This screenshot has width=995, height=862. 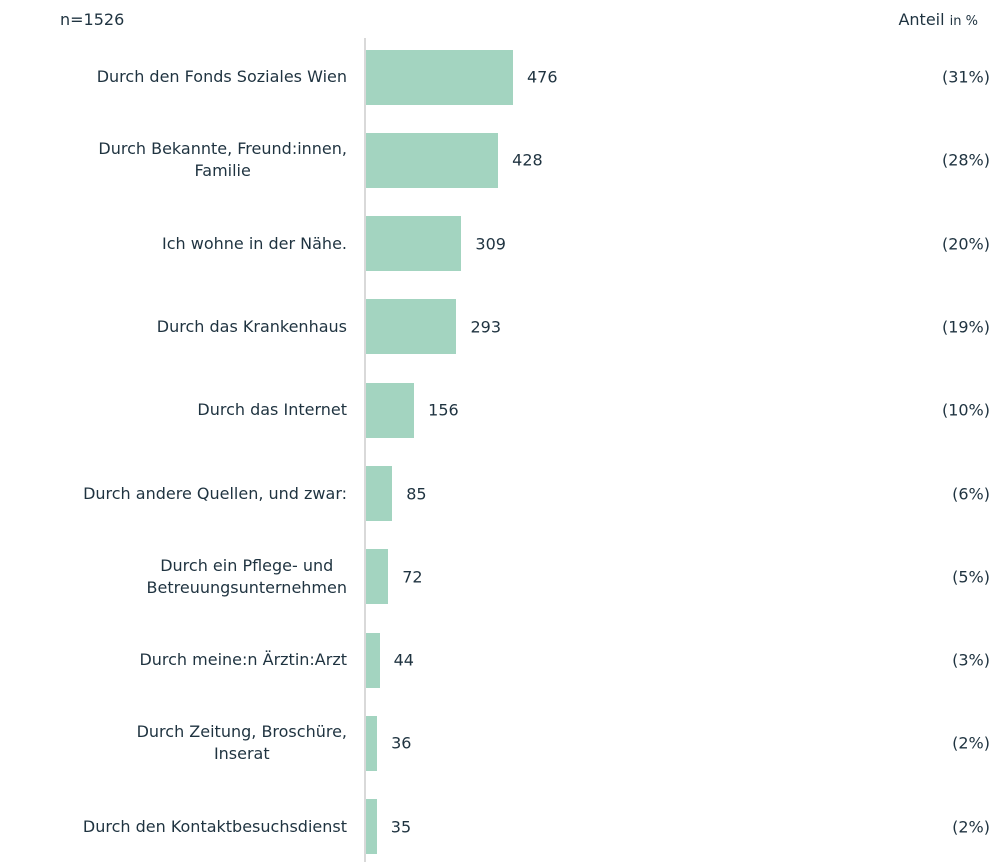 I want to click on category-text: Durch das Krankenhaus, so click(x=251, y=326).